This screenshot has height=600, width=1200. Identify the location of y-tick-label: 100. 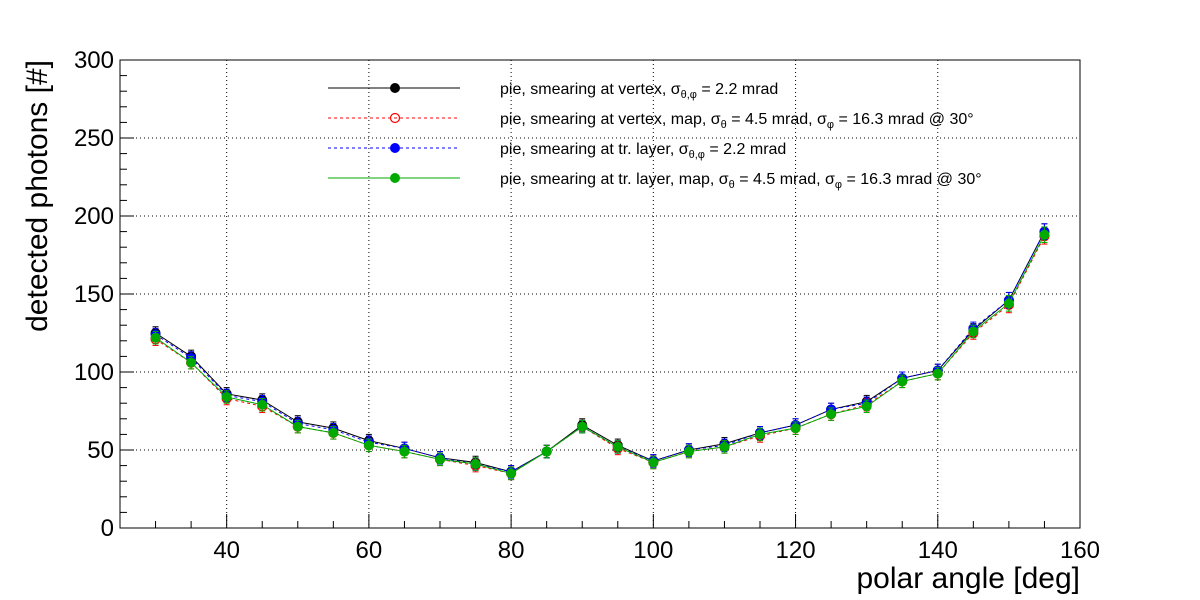
(94, 372).